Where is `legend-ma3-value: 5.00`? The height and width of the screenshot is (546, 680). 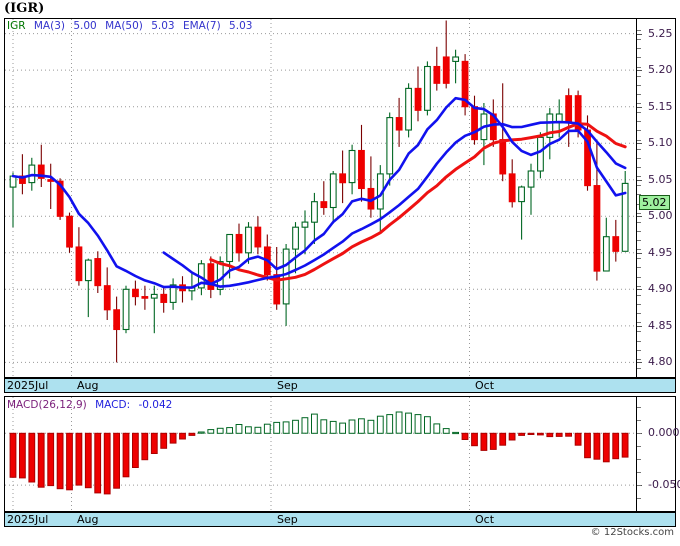
legend-ma3-value: 5.00 is located at coordinates (85, 26).